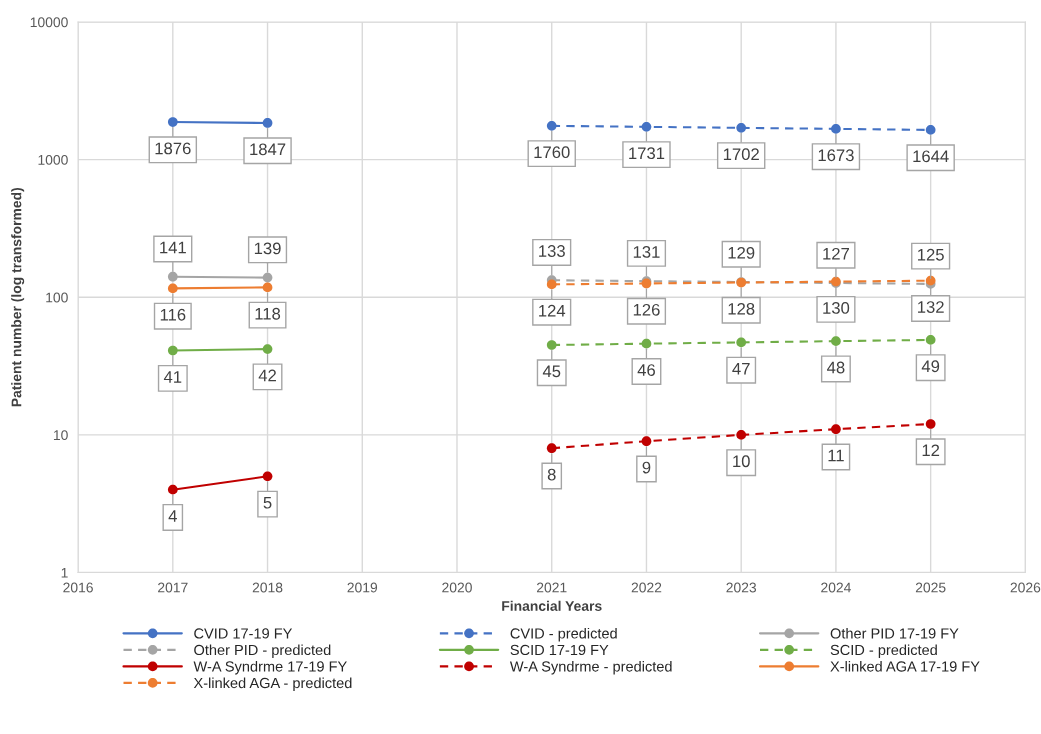  I want to click on data-label: 118, so click(268, 313).